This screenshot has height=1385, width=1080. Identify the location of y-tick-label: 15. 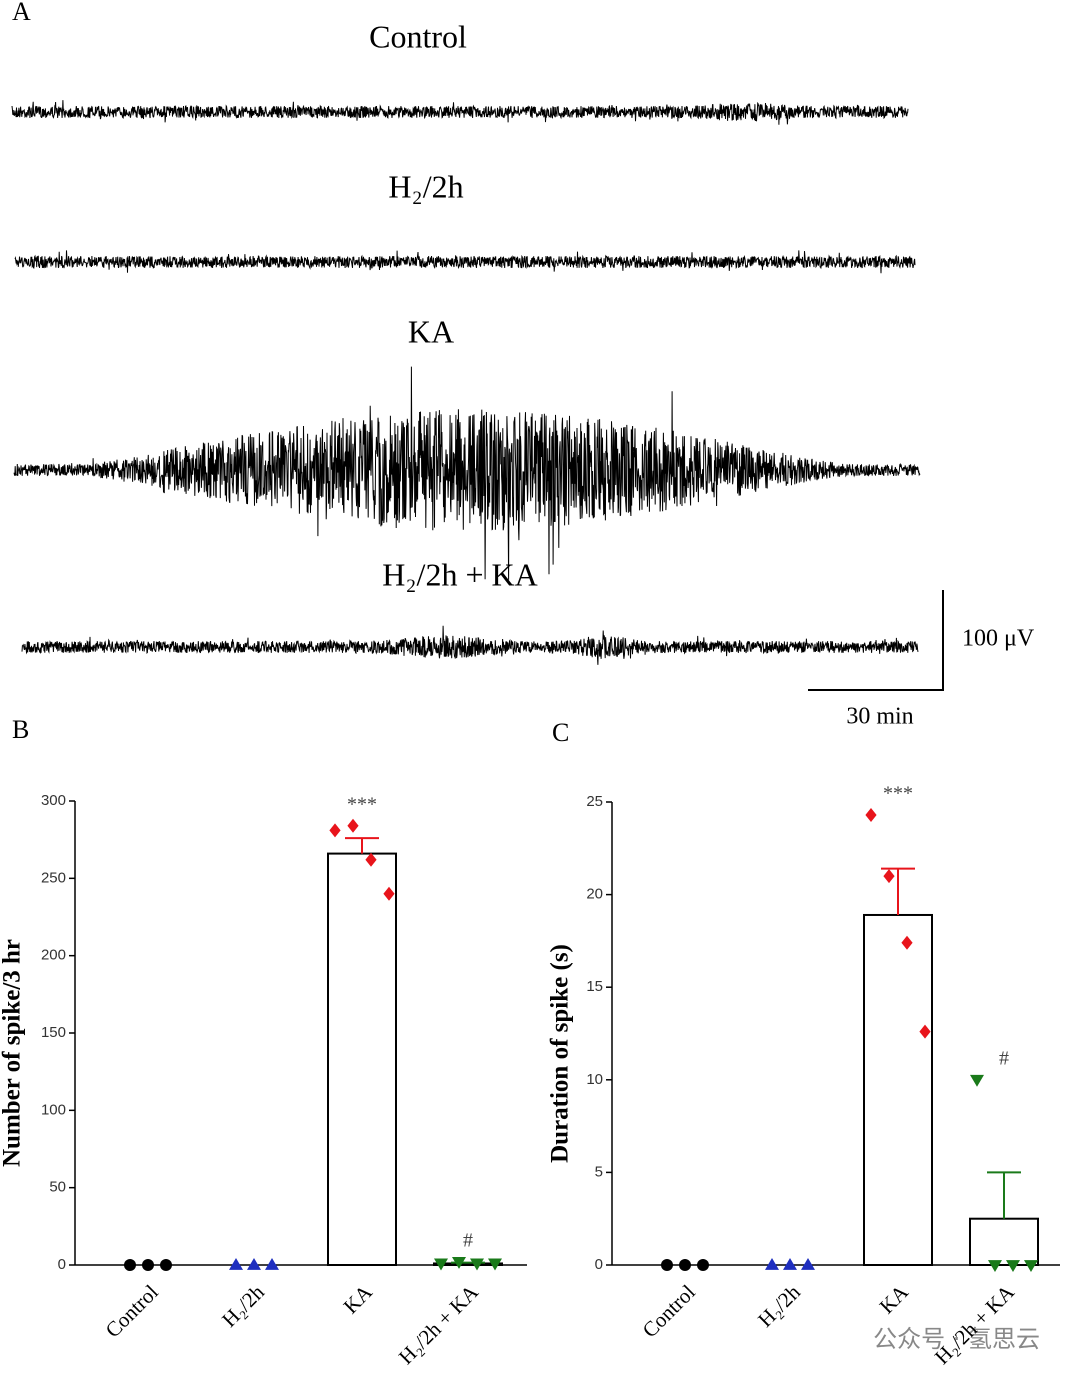
(594, 986).